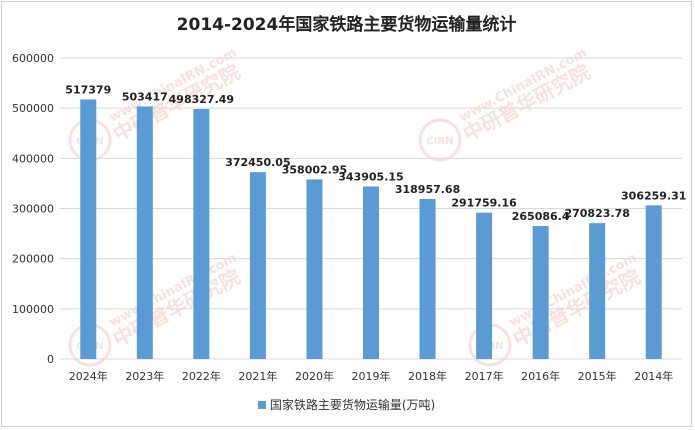 This screenshot has width=695, height=430. I want to click on y-tick-label: 200000, so click(33, 259).